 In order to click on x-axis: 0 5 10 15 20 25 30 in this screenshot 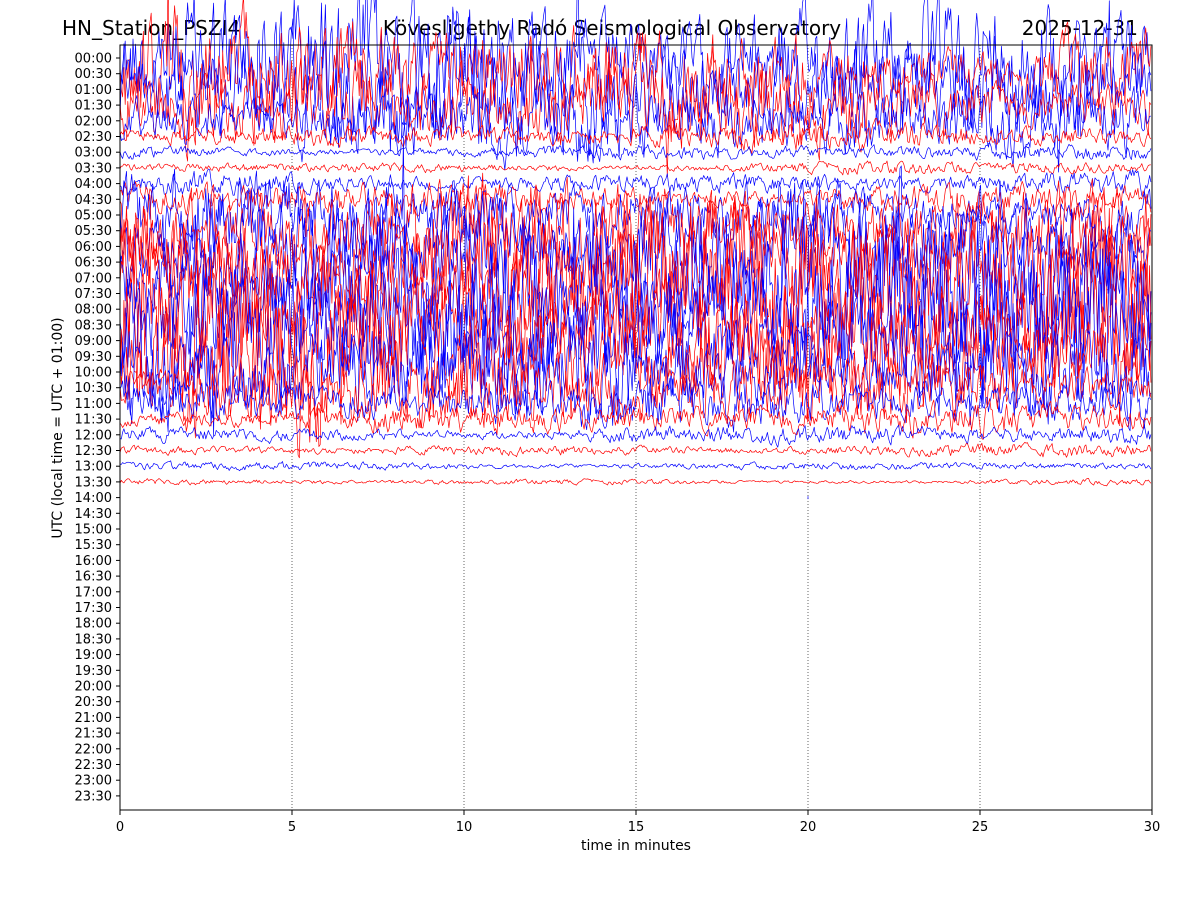, I will do `click(638, 822)`.